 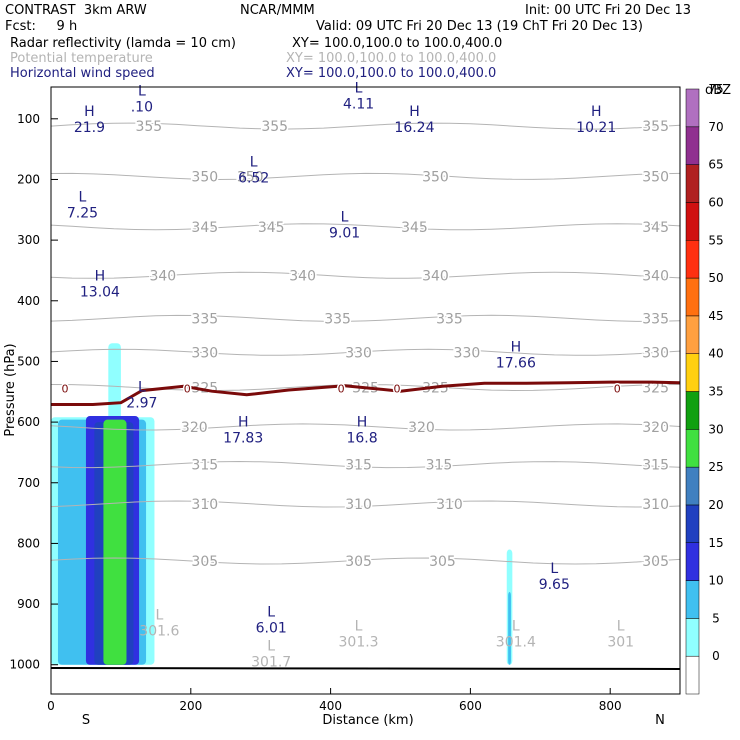 What do you see at coordinates (715, 429) in the screenshot?
I see `colorbar-label-30: 30` at bounding box center [715, 429].